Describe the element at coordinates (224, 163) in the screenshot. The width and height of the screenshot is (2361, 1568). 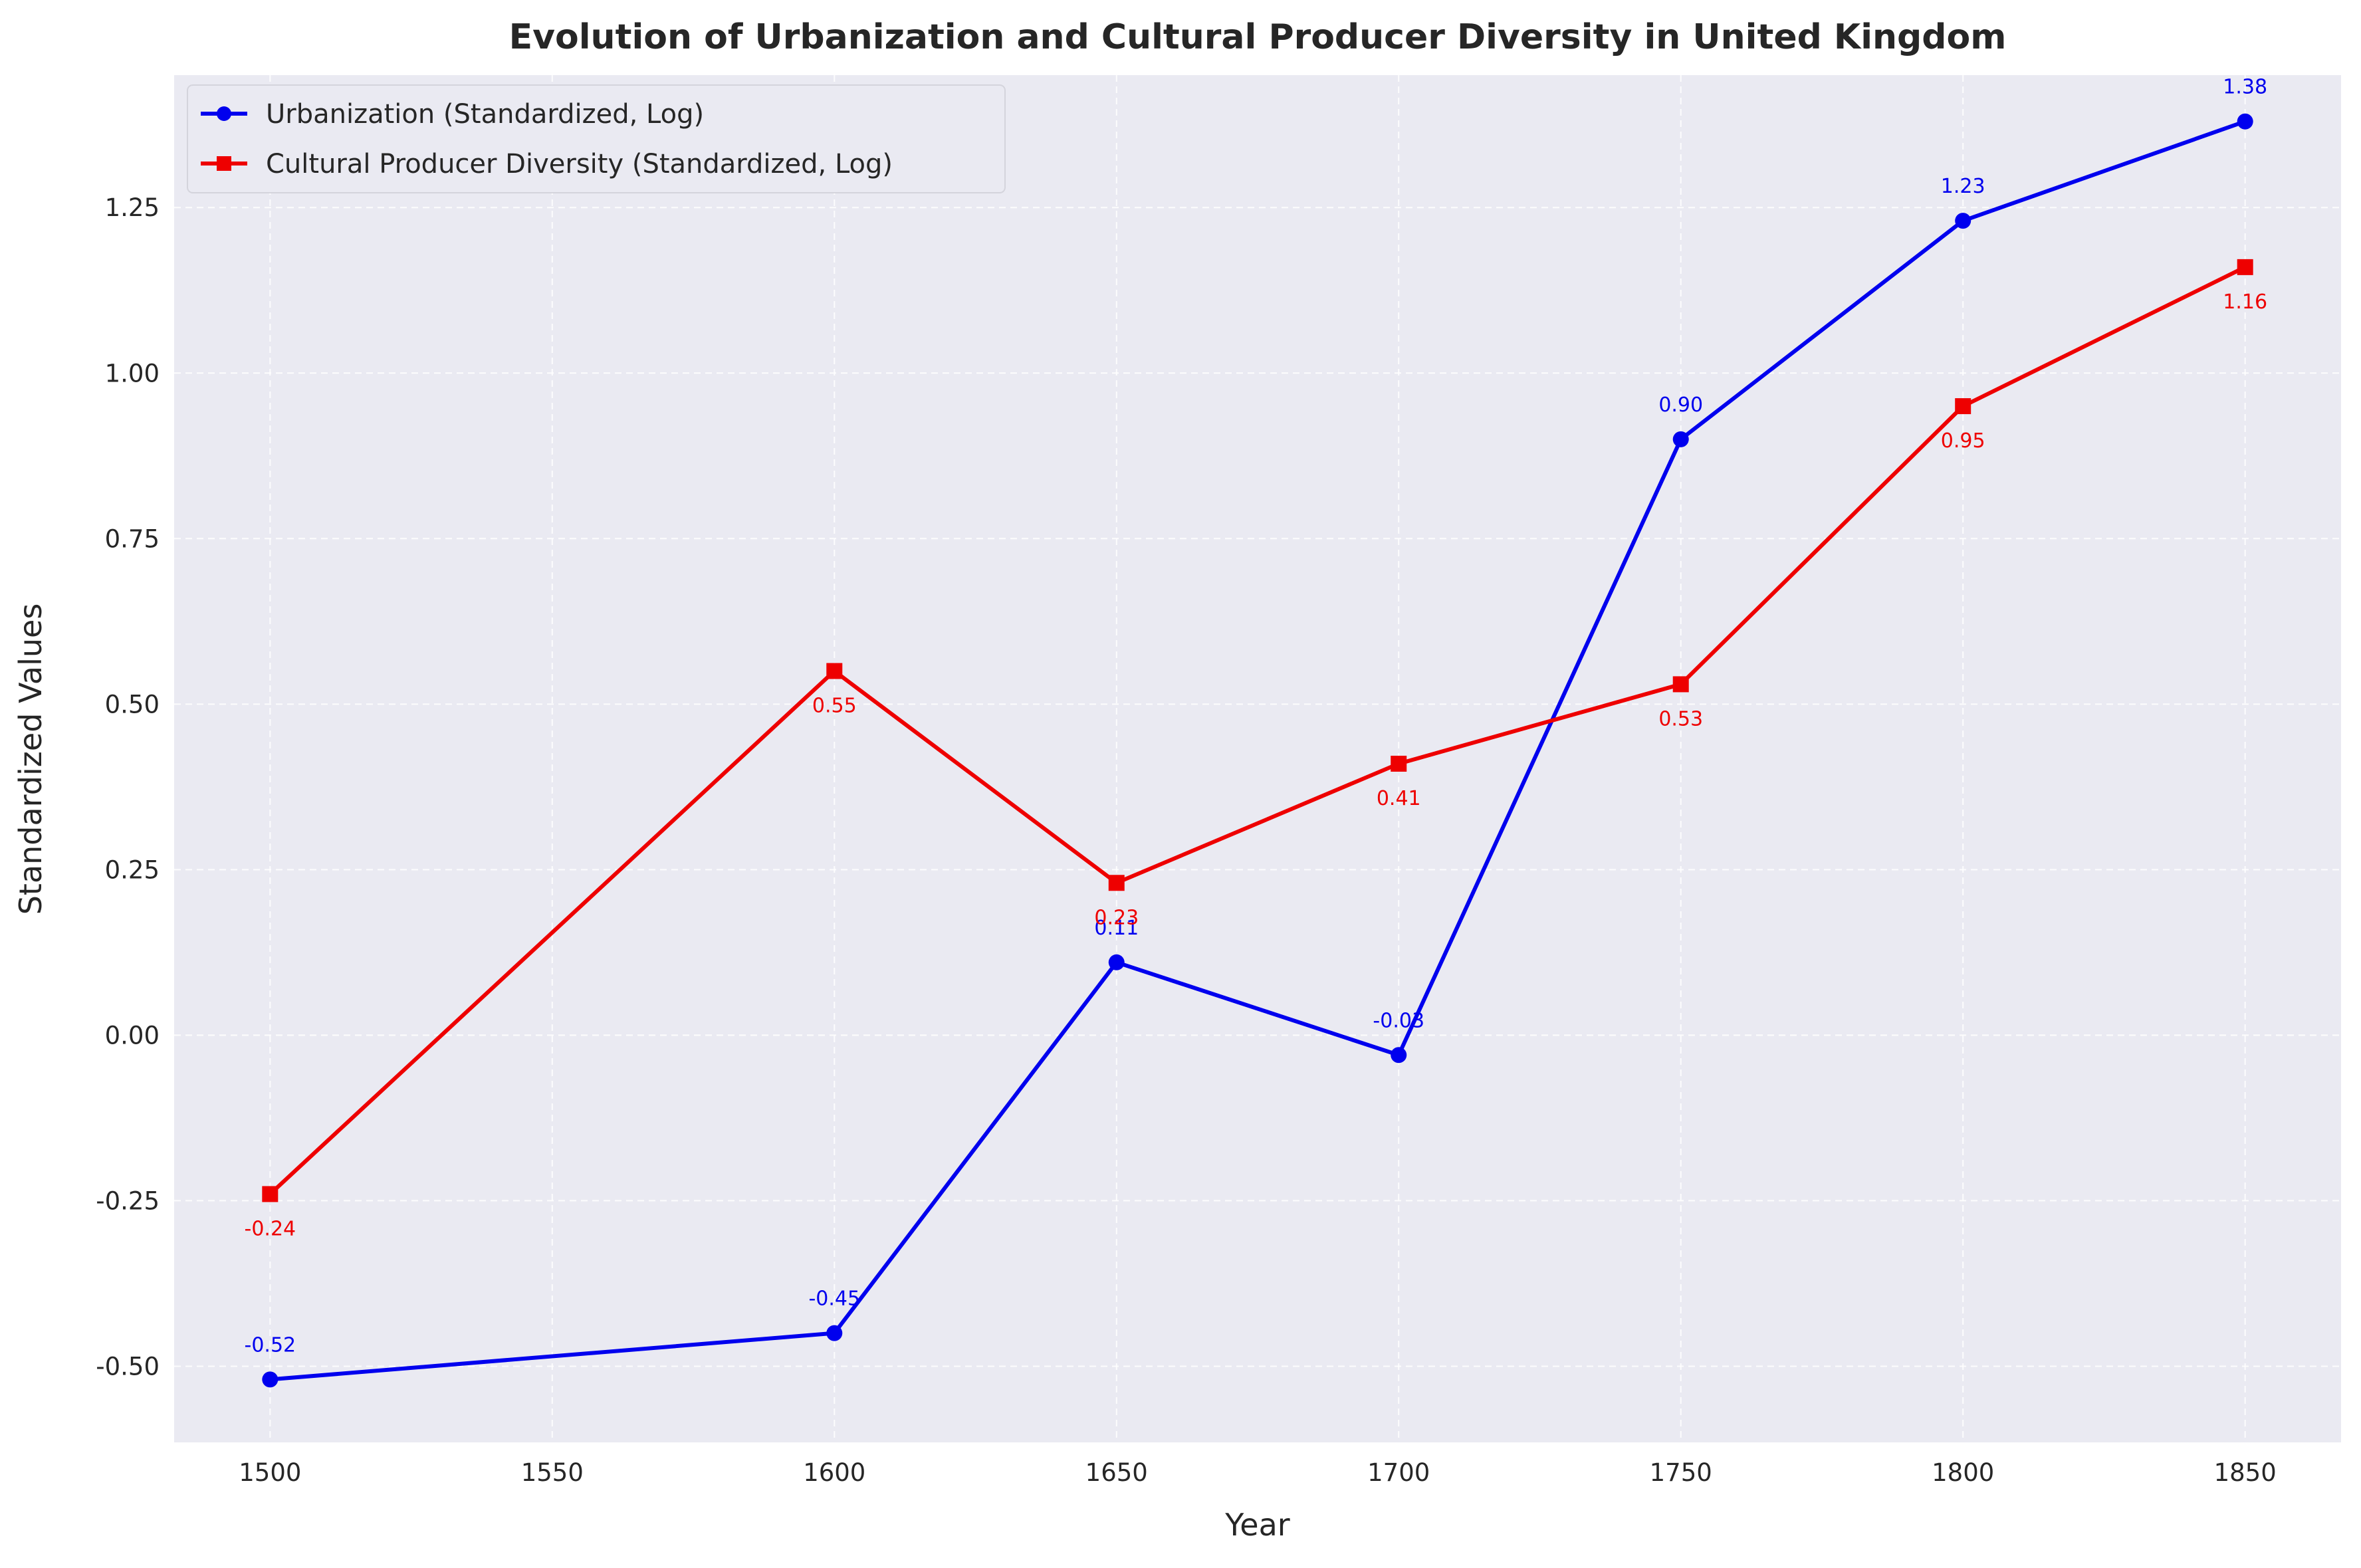
I see `legend-marker-cultural` at that location.